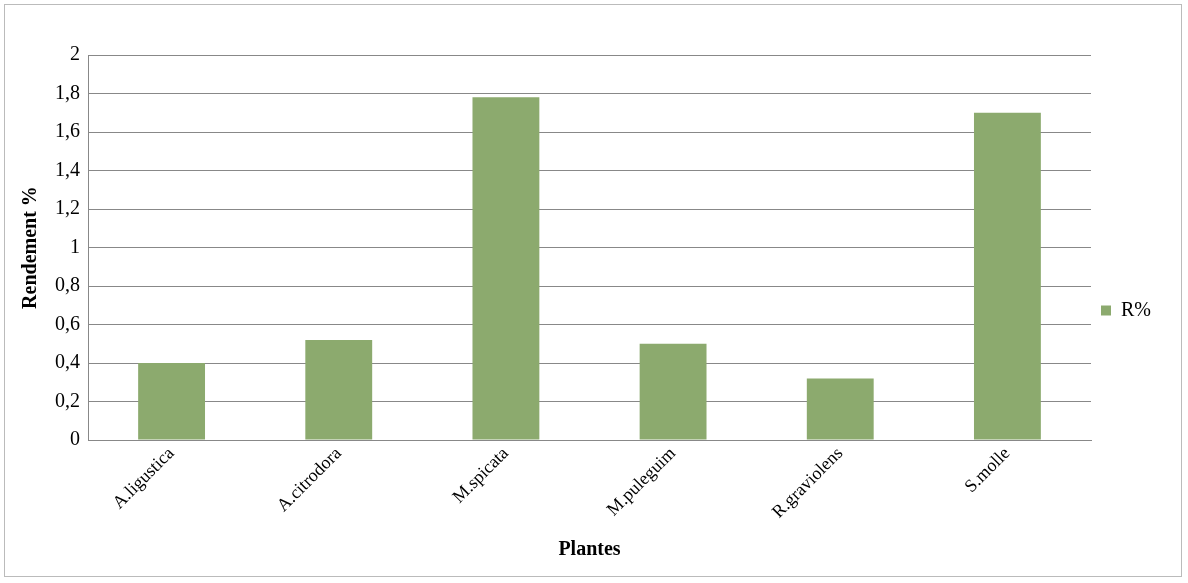 Image resolution: width=1188 pixels, height=583 pixels. I want to click on legend-label: R%, so click(1136, 308).